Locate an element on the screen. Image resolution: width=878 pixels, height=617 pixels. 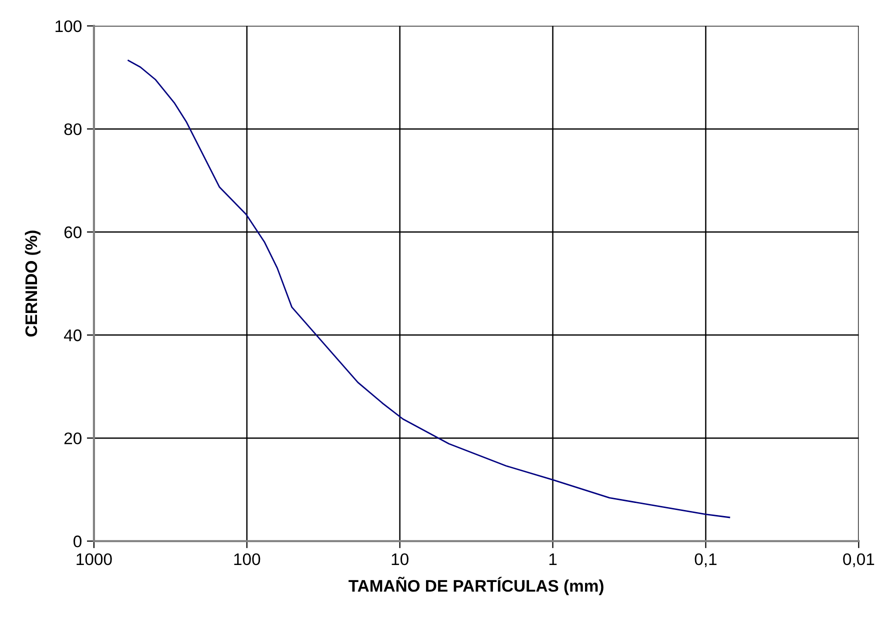
x-axis-title: TAMAÑO DE PARTÍCULAS (mm) is located at coordinates (476, 586).